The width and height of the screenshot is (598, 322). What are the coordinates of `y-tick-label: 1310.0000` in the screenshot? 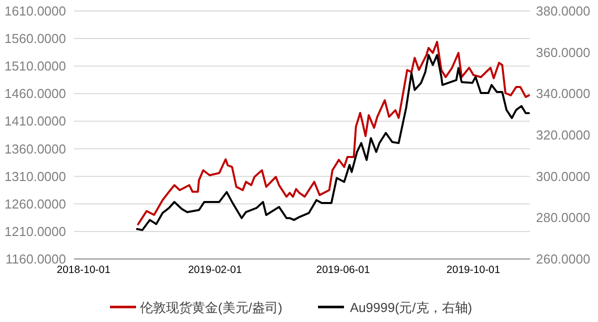 It's located at (35, 176).